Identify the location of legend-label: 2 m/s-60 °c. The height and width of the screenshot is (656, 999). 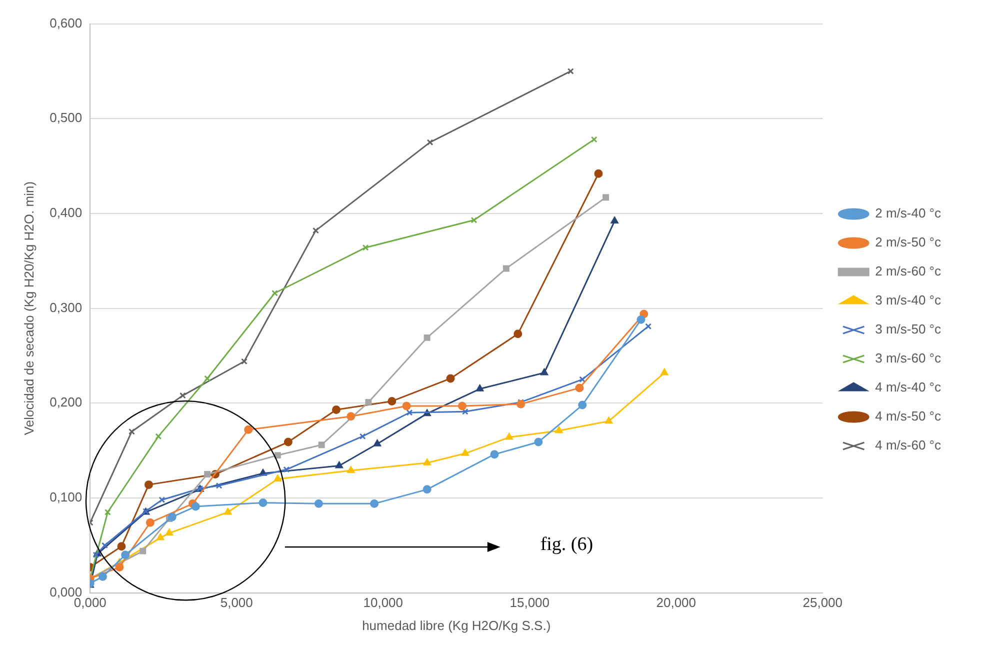
(908, 271).